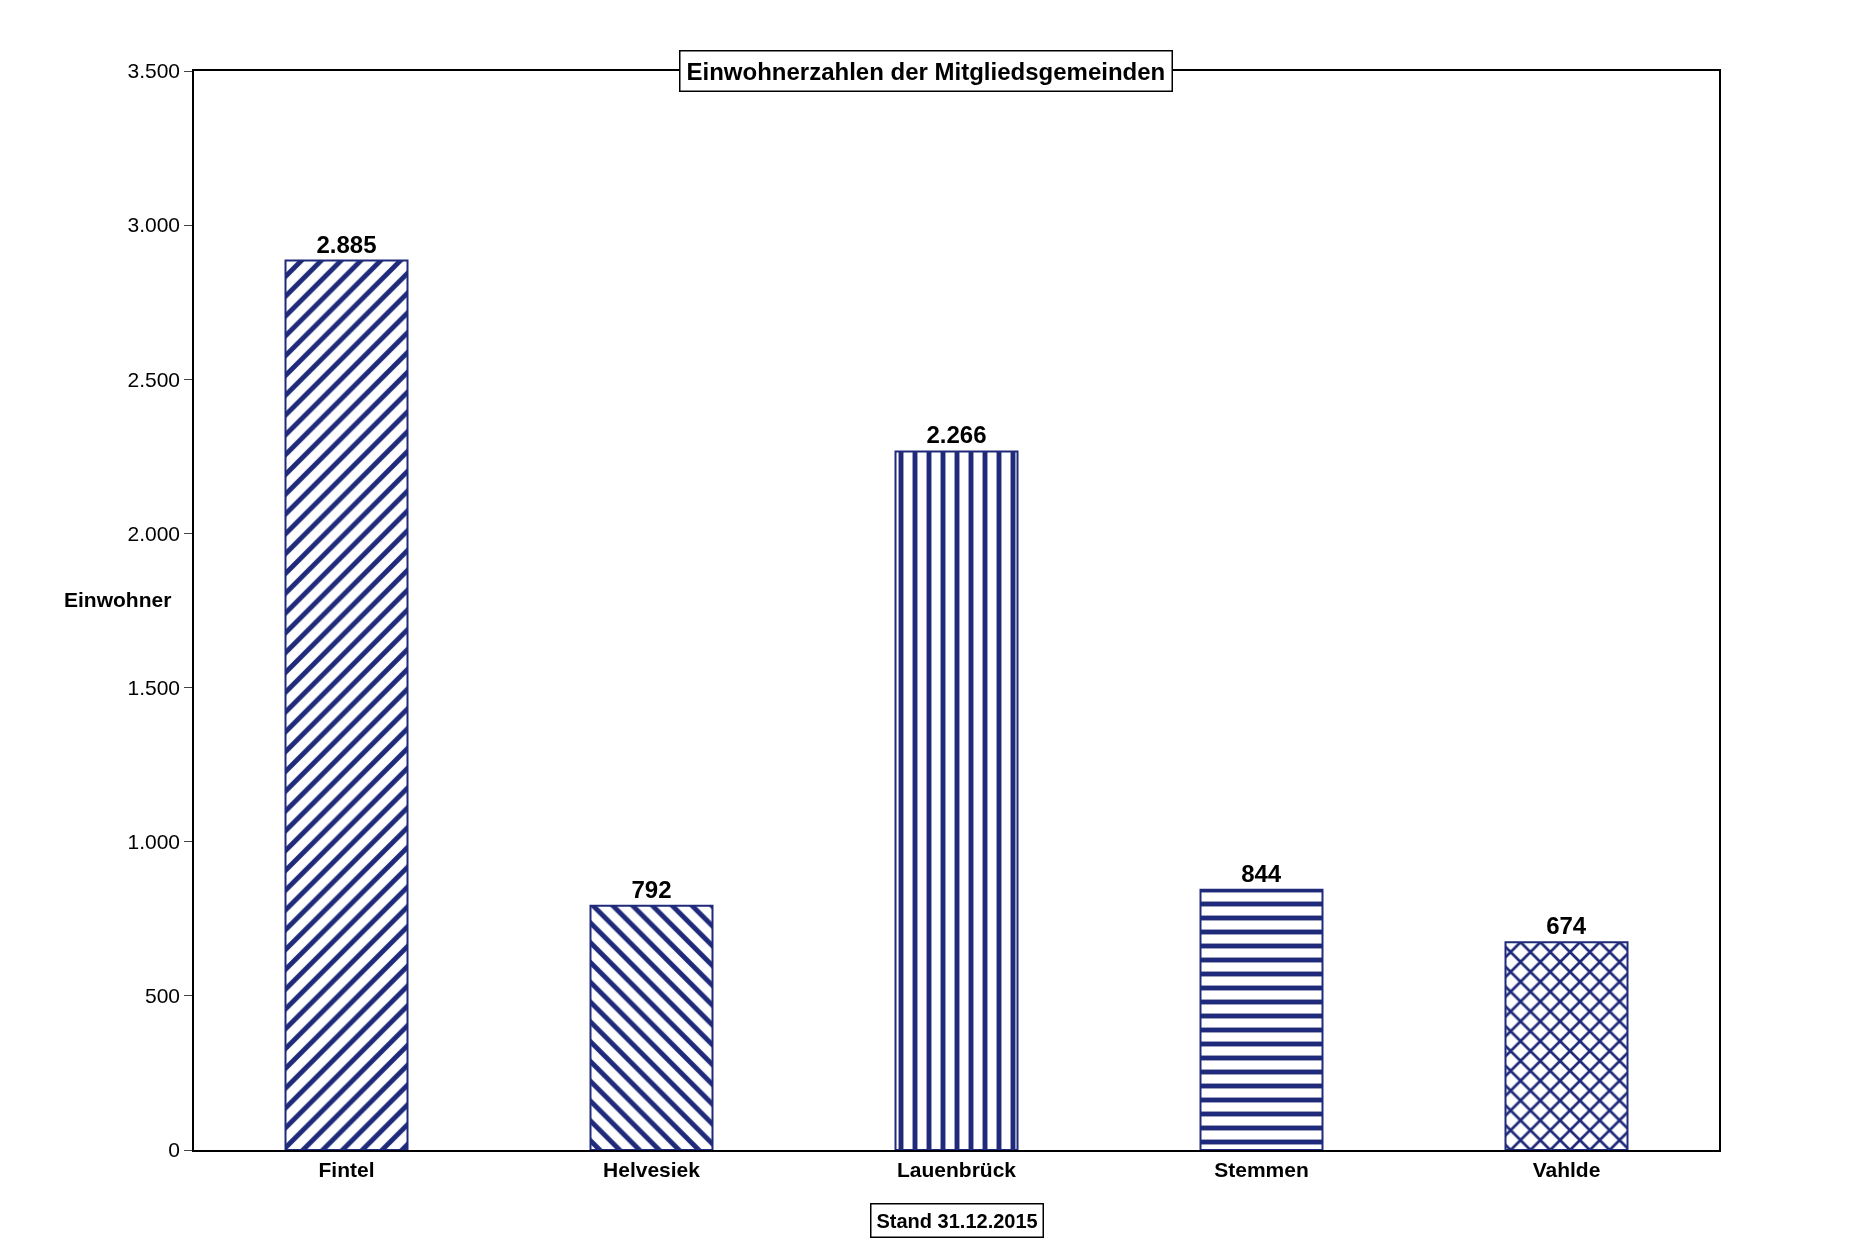 The image size is (1863, 1245). What do you see at coordinates (154, 71) in the screenshot?
I see `y-tick-label: 3.500` at bounding box center [154, 71].